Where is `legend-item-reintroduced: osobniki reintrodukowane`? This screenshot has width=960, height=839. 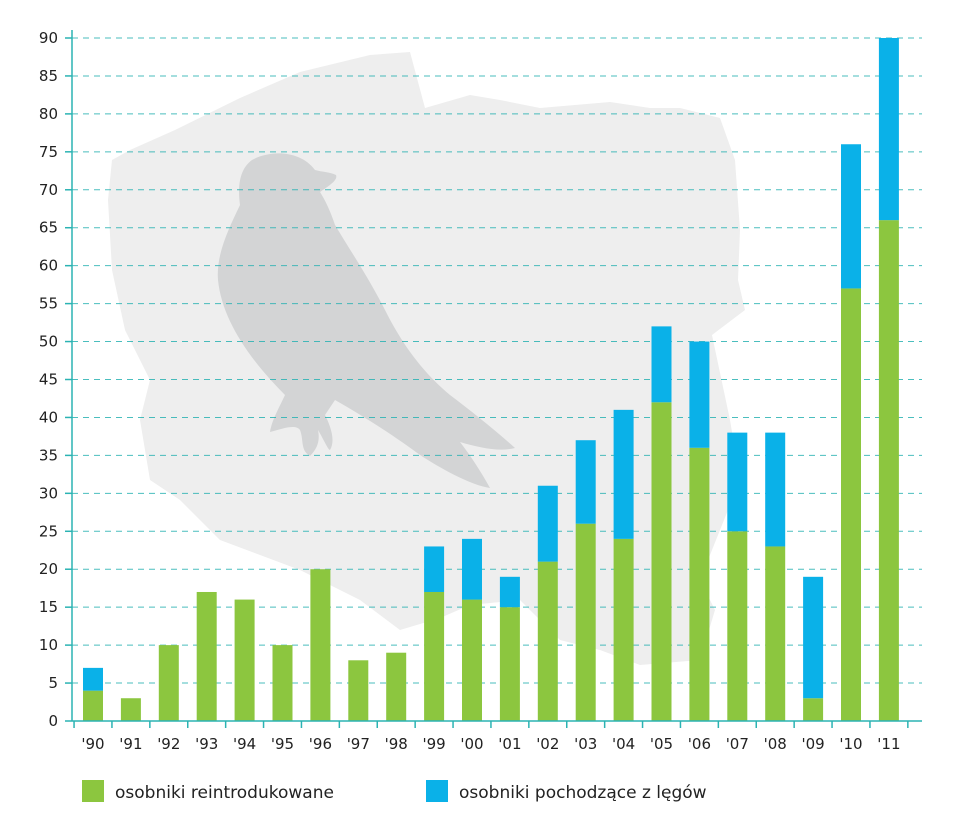
legend-item-reintroduced: osobniki reintrodukowane is located at coordinates (208, 791).